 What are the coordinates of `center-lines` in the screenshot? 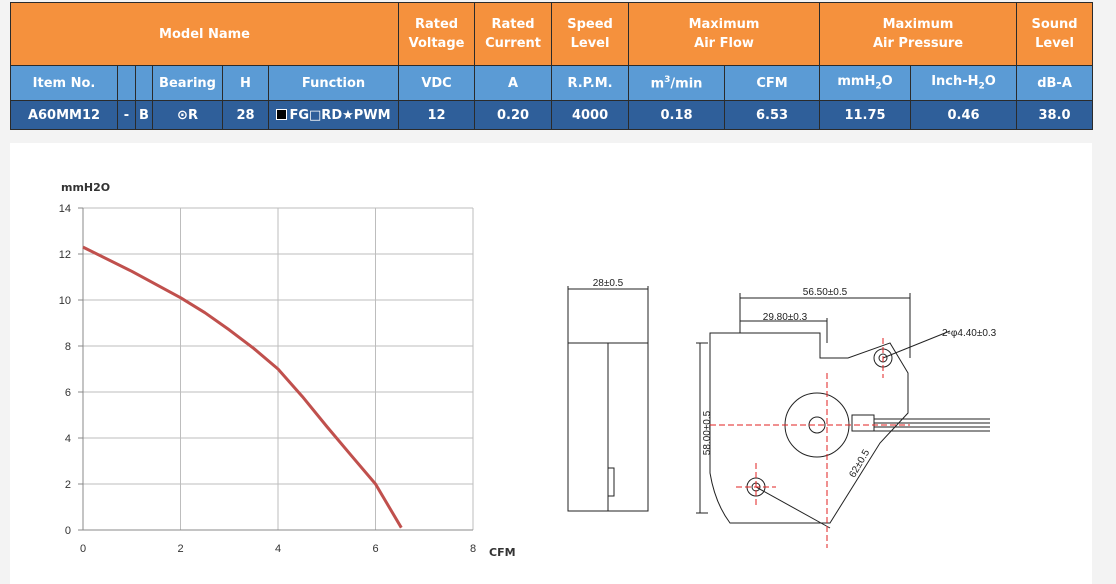 It's located at (810, 443).